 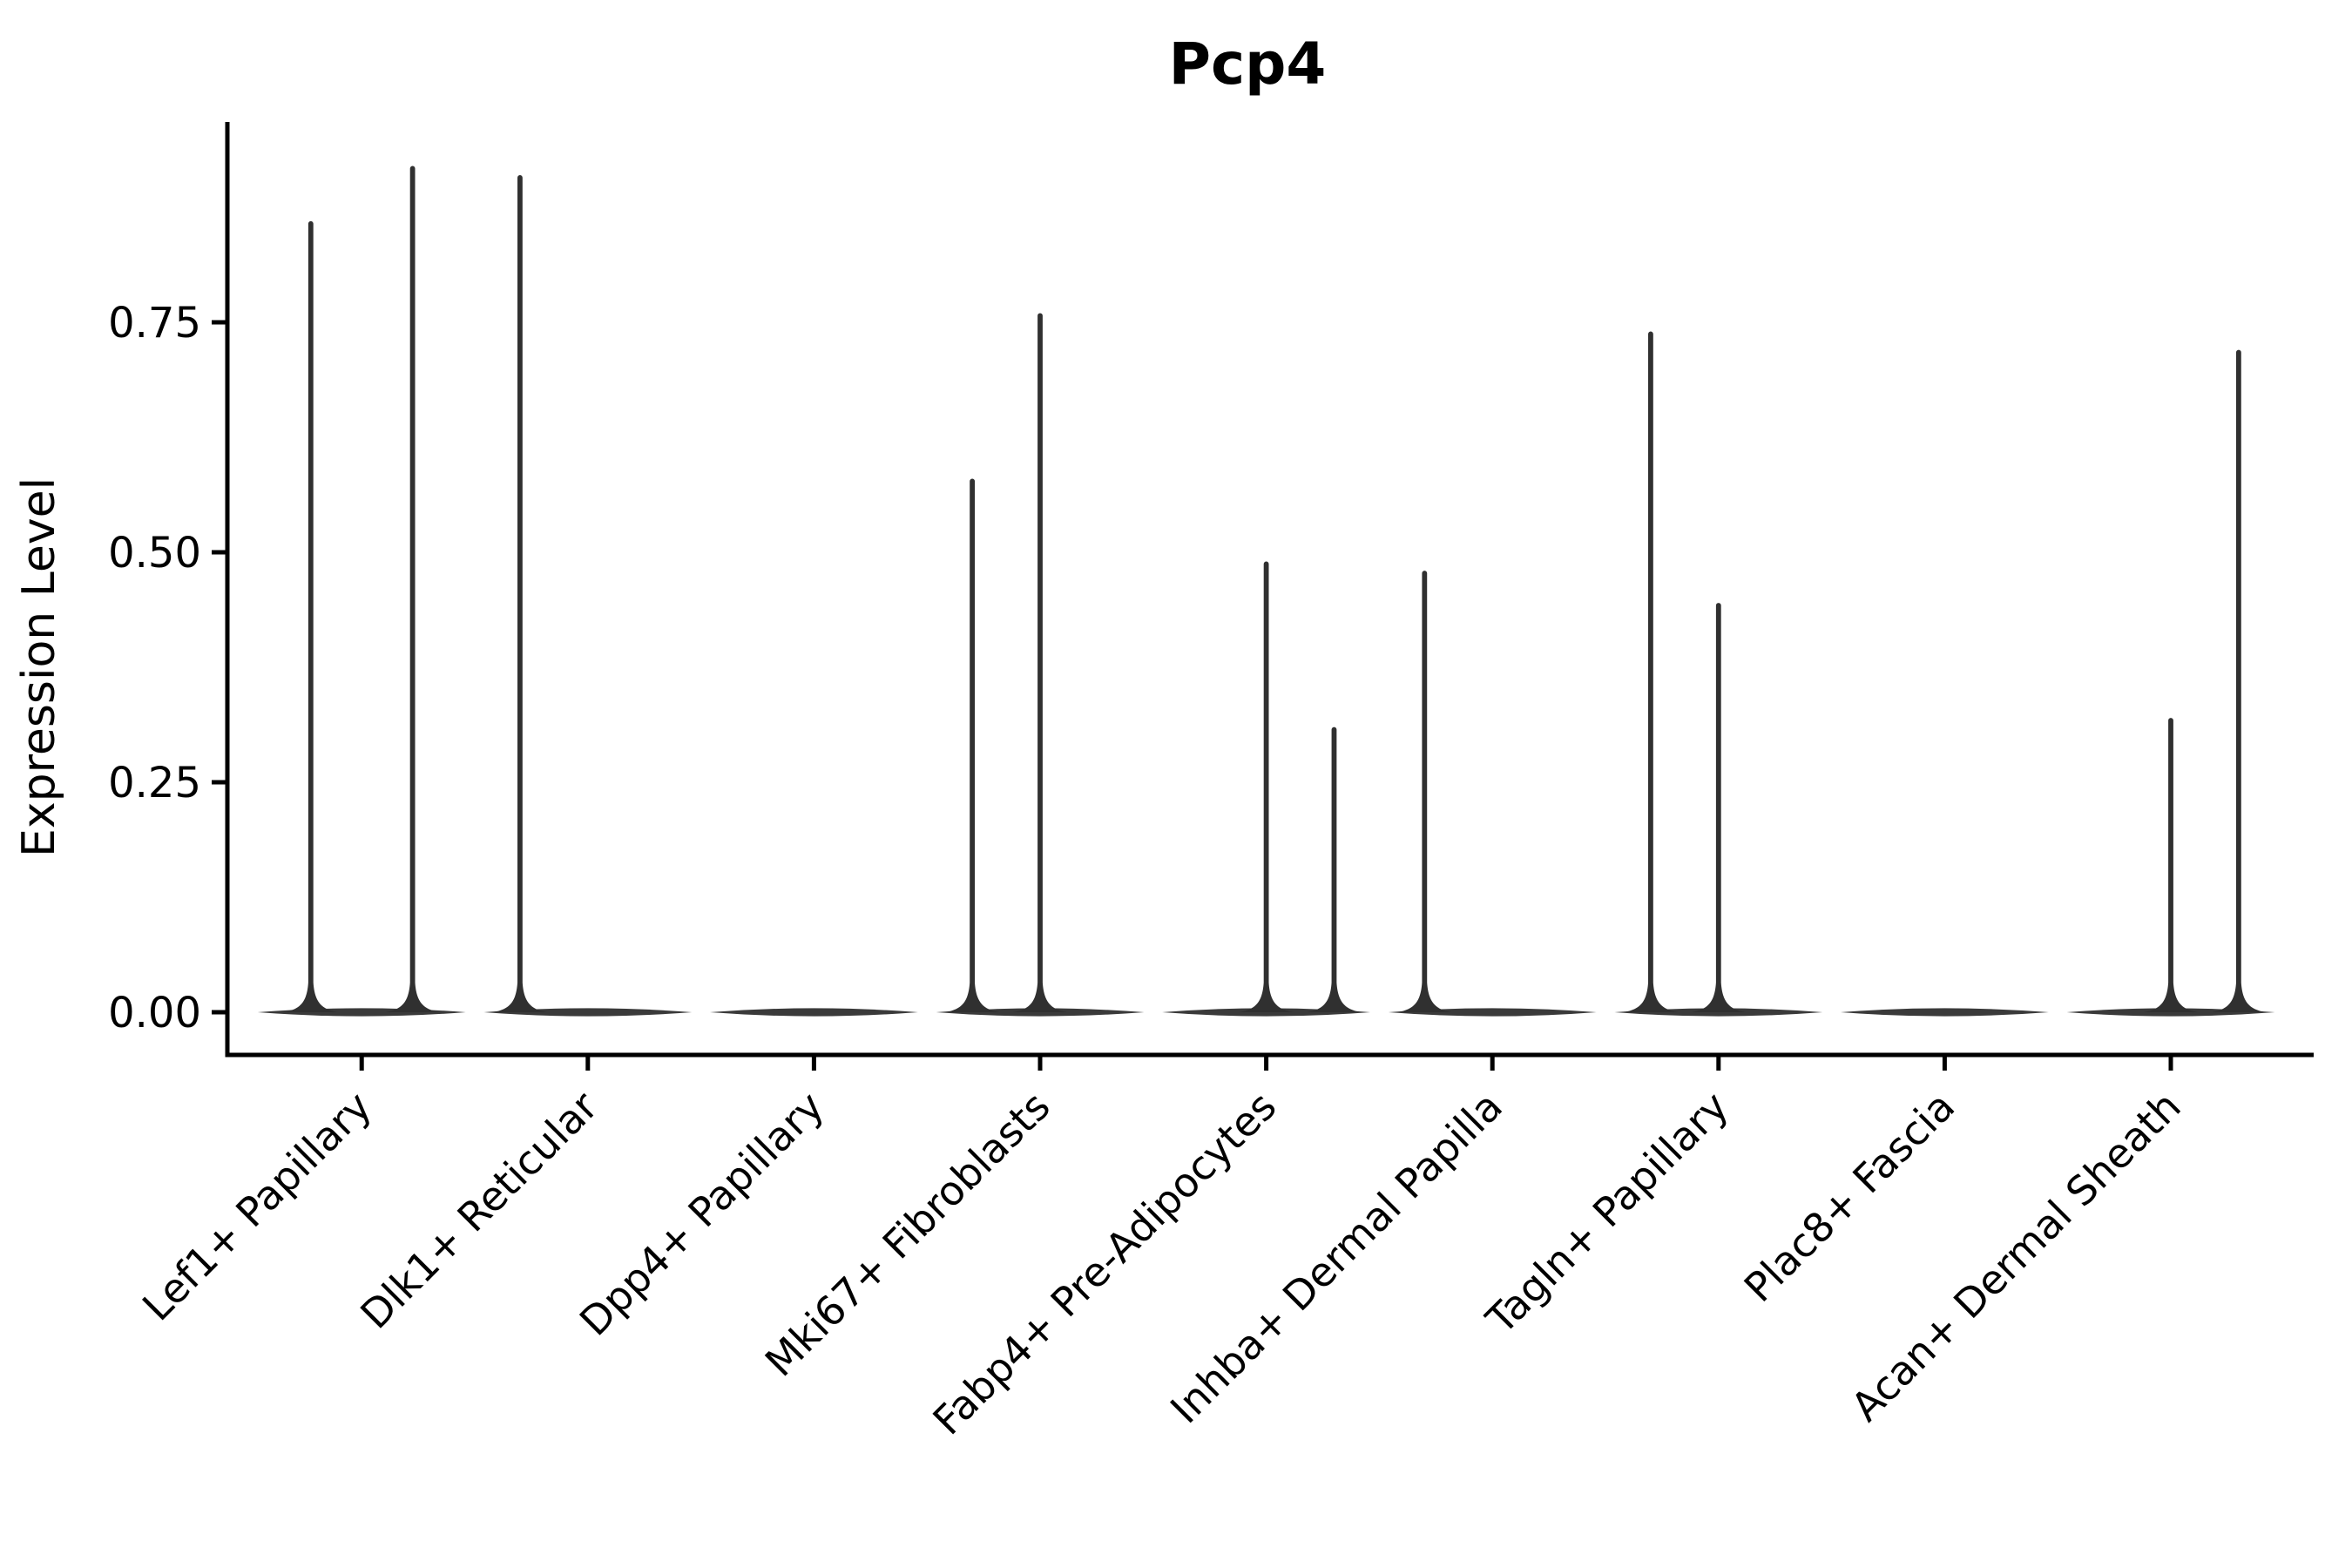 I want to click on x-tick-label: Lef1+ Papillary, so click(x=257, y=1206).